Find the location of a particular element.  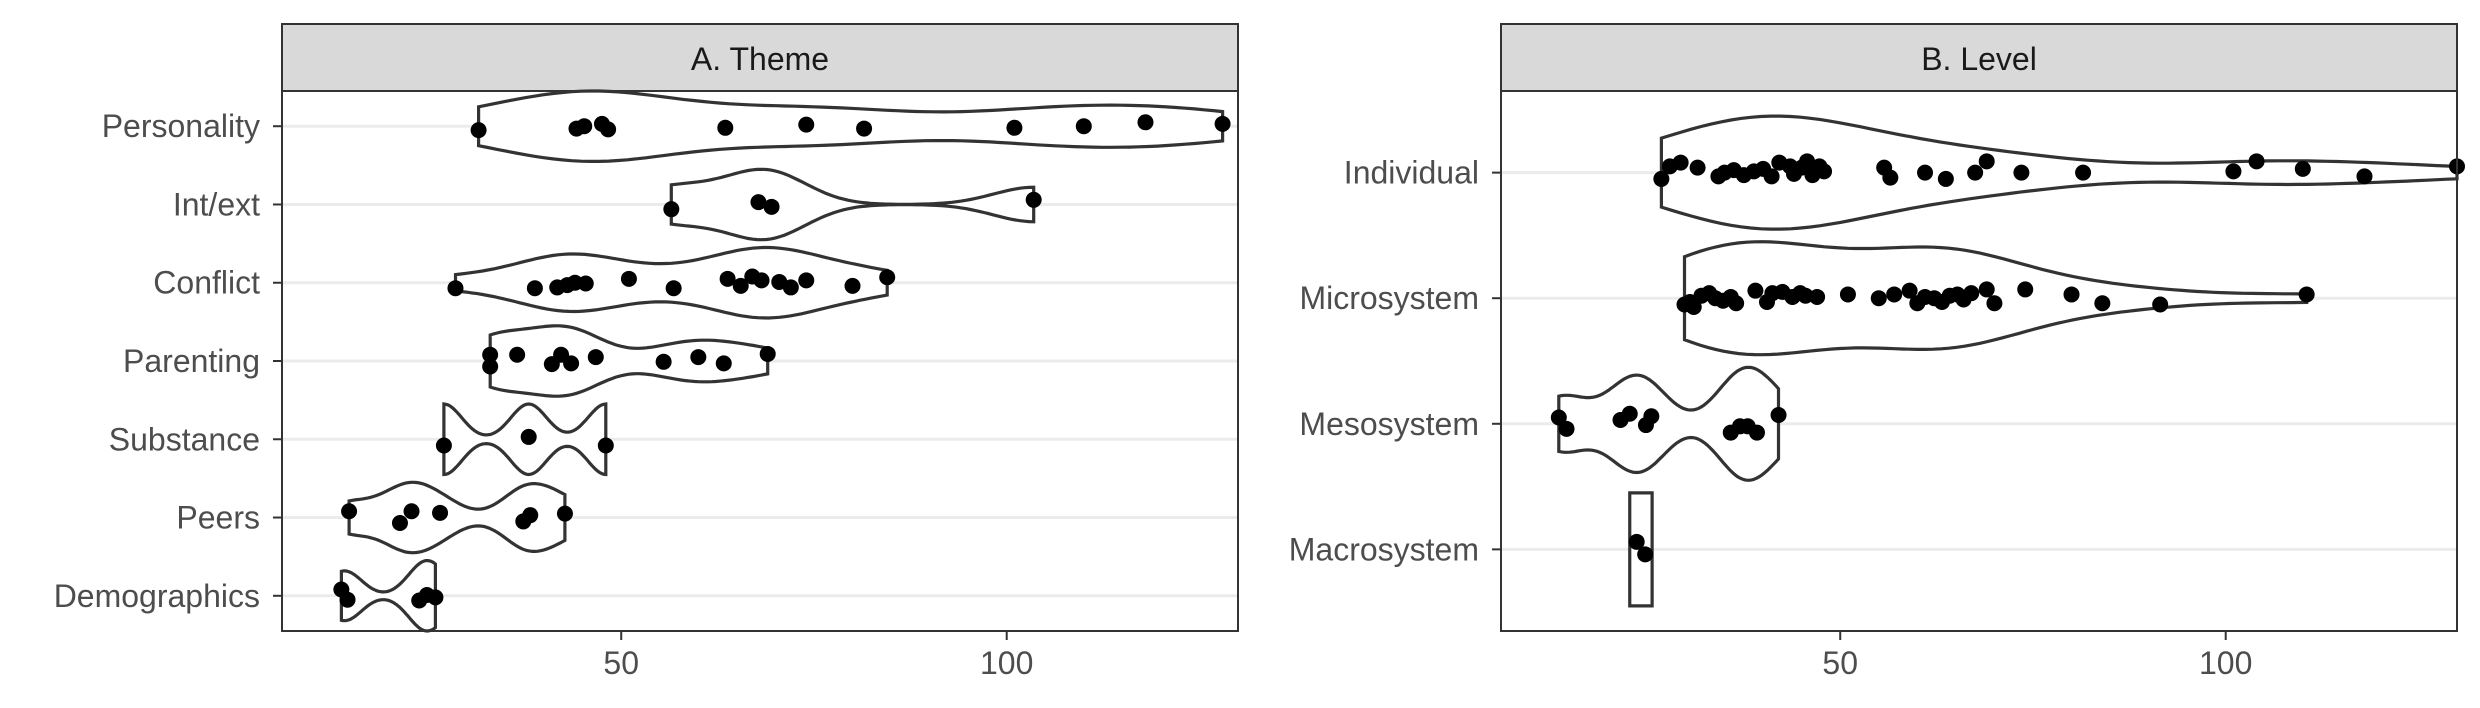

y-tick-label-substance: Substance is located at coordinates (184, 439).